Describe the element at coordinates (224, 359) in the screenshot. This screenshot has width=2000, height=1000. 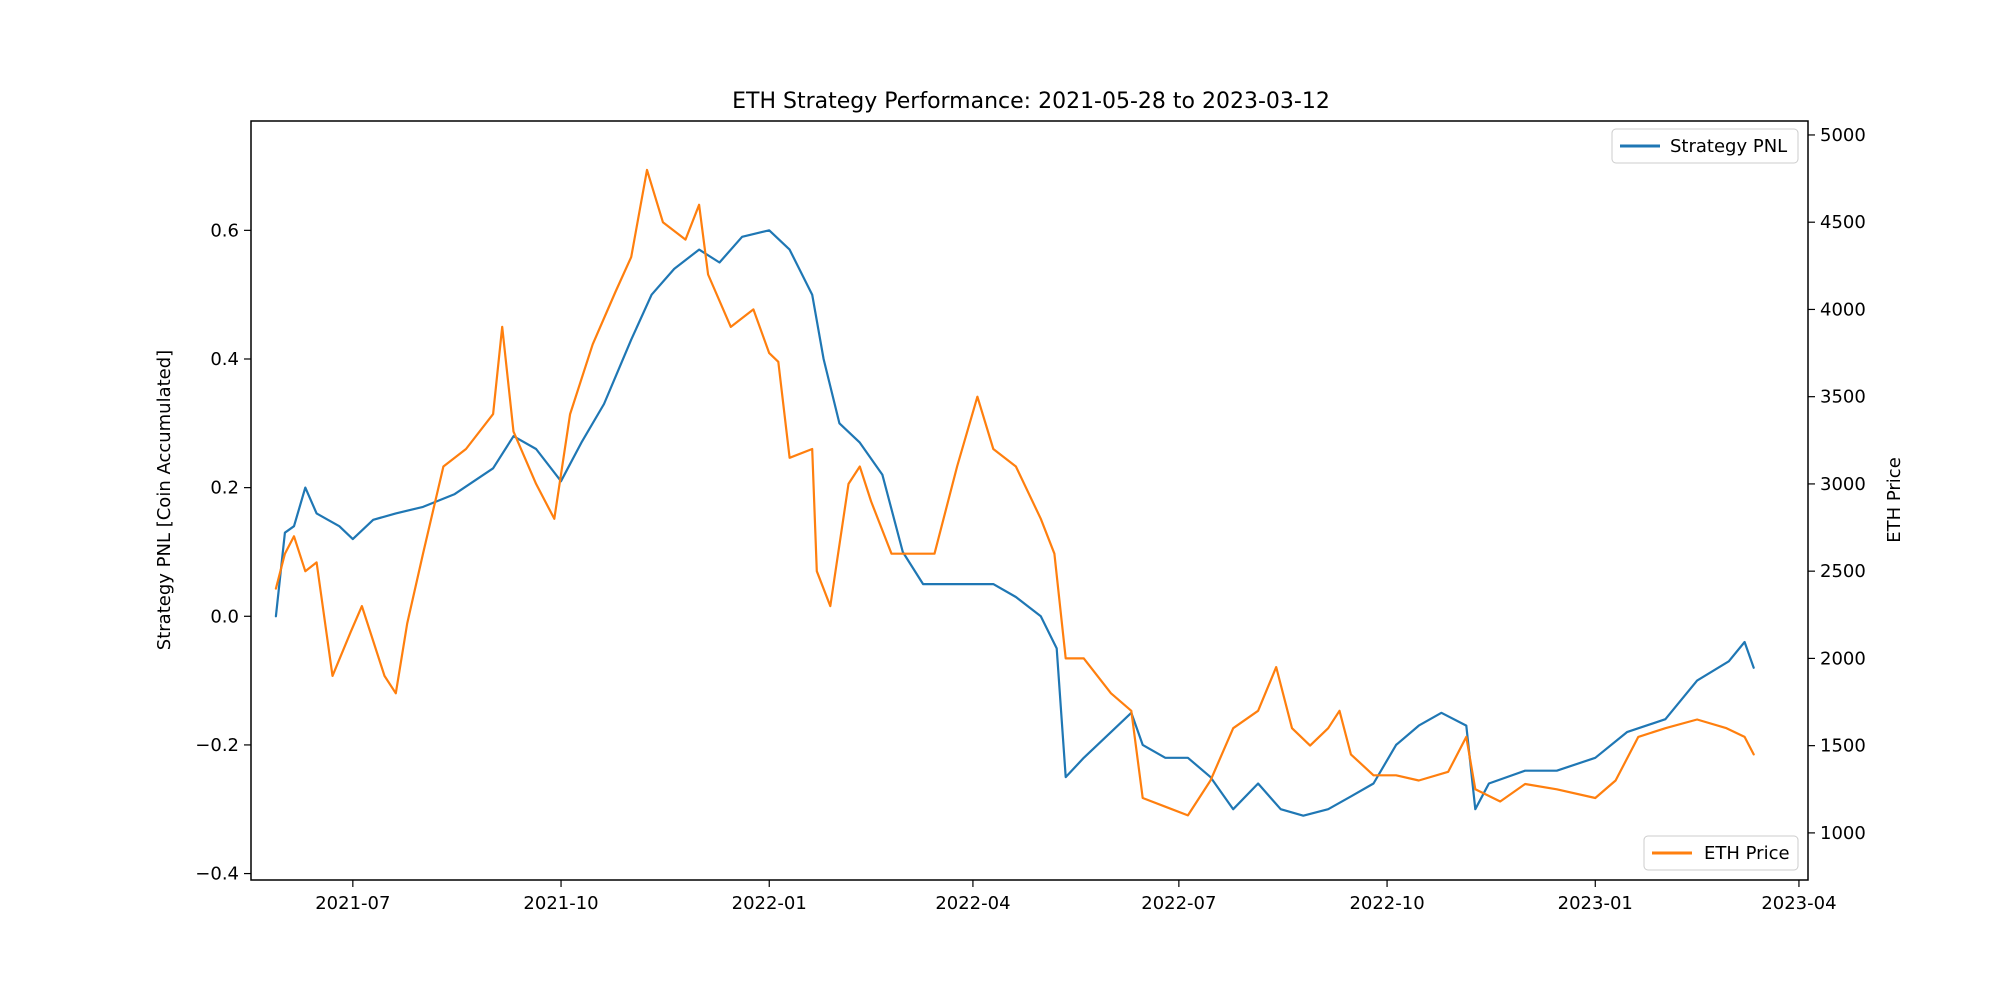
I see `left-y-tick-label: 0.4` at that location.